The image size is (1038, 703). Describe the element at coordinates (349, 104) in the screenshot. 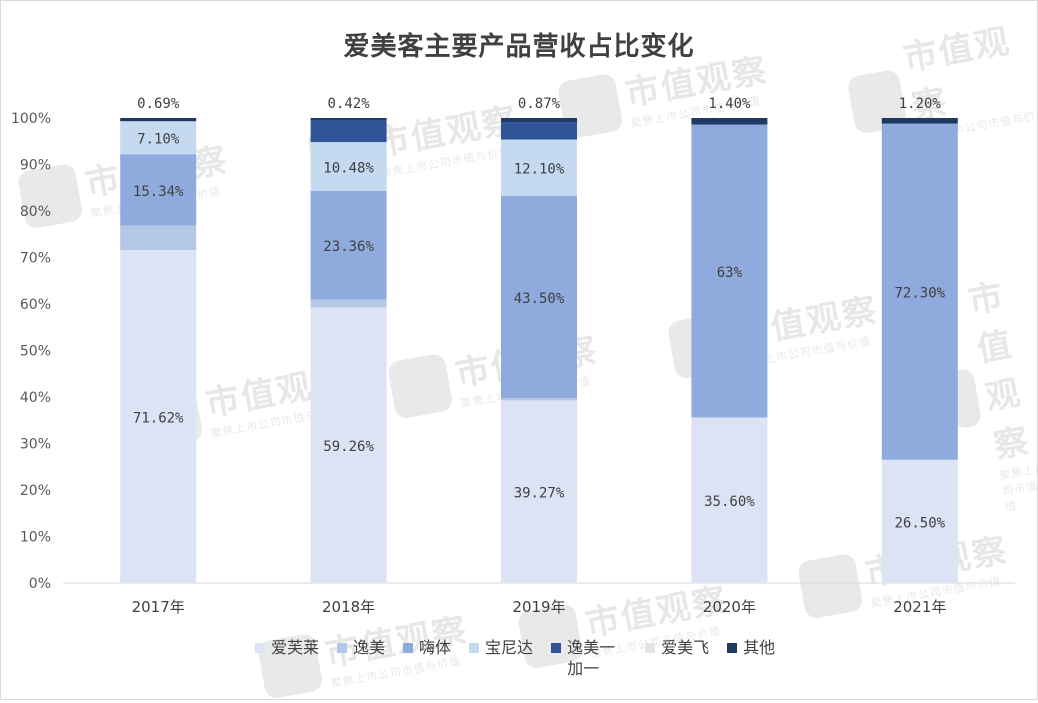

I see `data-label: 0.42%` at that location.